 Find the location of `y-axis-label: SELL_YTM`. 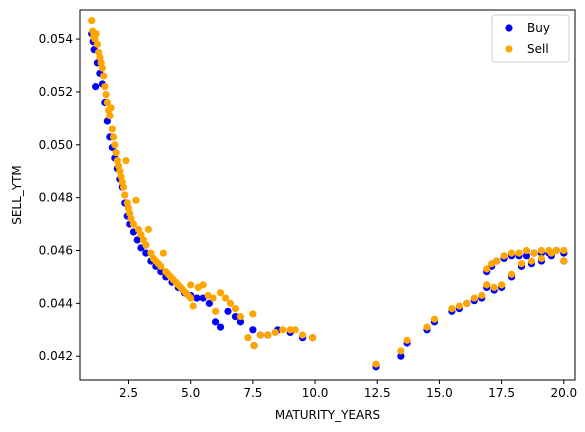

y-axis-label: SELL_YTM is located at coordinates (17, 195).